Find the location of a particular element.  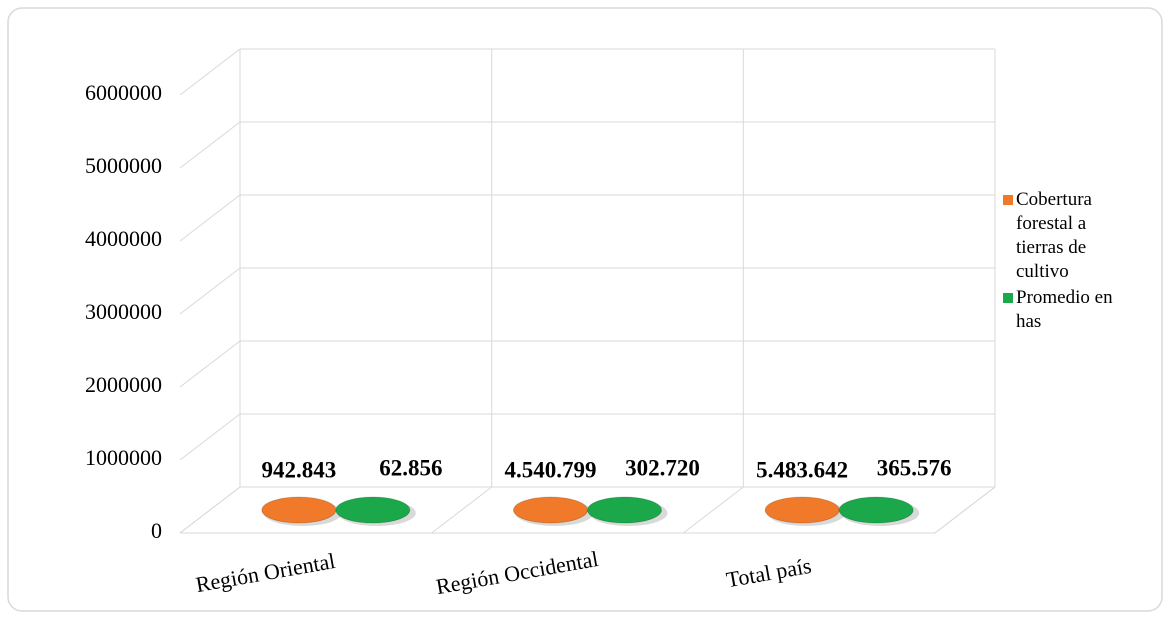

value-label: 62.856 is located at coordinates (410, 467).